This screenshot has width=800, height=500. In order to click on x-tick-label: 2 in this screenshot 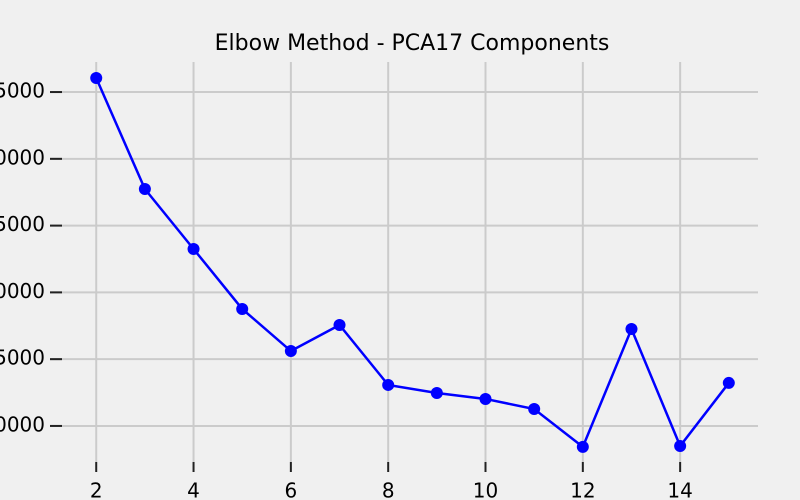, I will do `click(96, 489)`.